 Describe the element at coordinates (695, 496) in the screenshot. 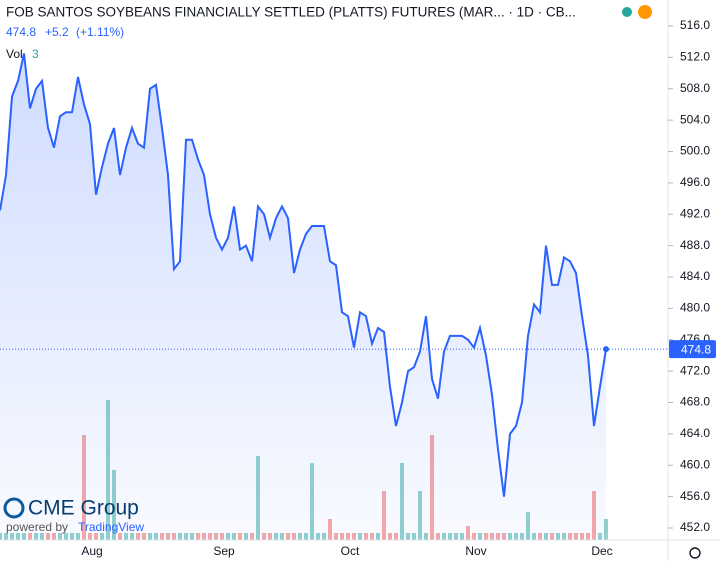

I see `y-tick-label: 456.0` at that location.